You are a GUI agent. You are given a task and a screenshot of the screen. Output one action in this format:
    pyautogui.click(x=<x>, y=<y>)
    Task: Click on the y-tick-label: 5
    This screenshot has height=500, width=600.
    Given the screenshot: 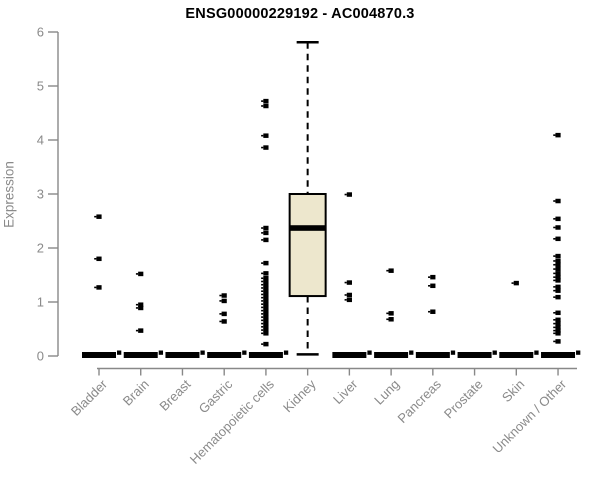 What is the action you would take?
    pyautogui.click(x=40, y=86)
    